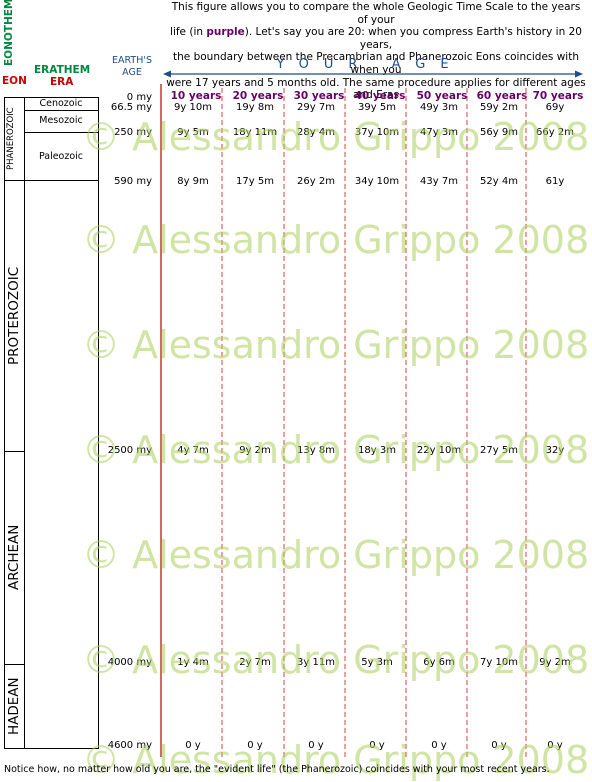 Image resolution: width=592 pixels, height=782 pixels. Describe the element at coordinates (439, 107) in the screenshot. I see `age-cell: 49y 3m` at that location.